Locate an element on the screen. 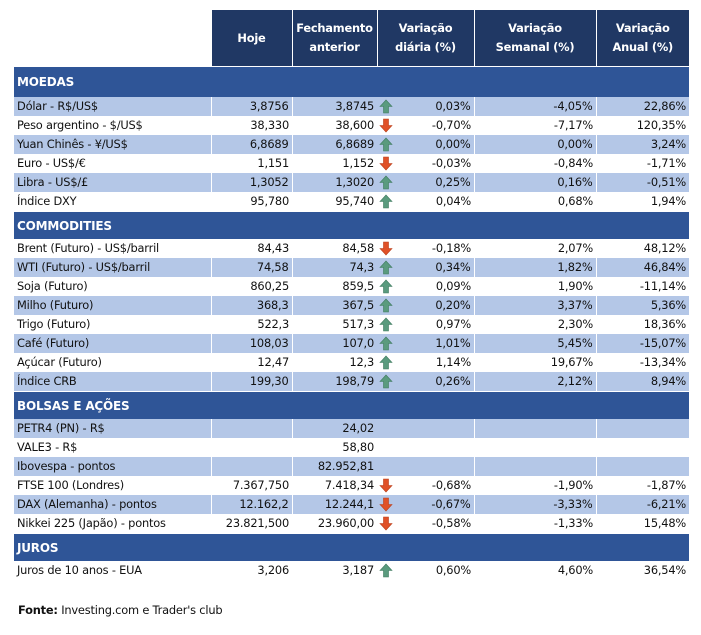 The height and width of the screenshot is (635, 701). variacao-semanal: -3,33% is located at coordinates (535, 504).